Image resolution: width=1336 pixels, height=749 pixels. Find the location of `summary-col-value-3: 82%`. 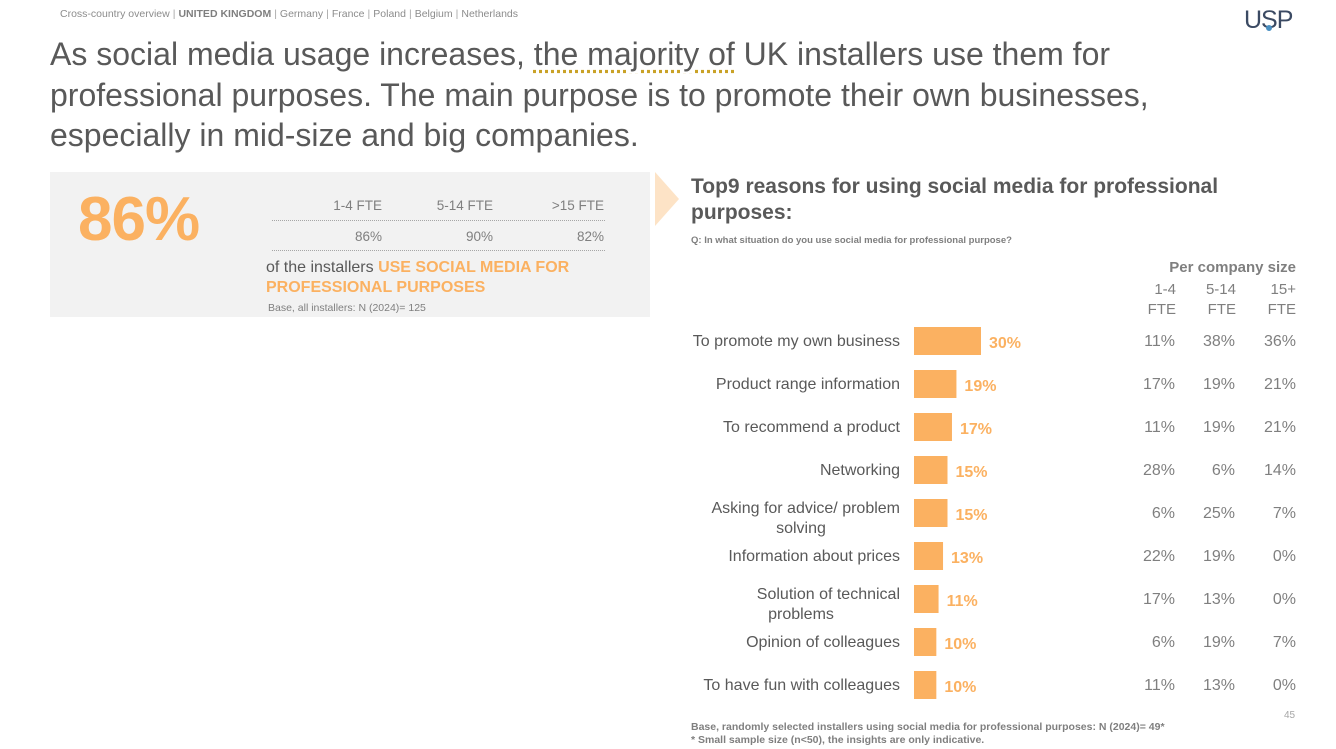

summary-col-value-3: 82% is located at coordinates (590, 236).